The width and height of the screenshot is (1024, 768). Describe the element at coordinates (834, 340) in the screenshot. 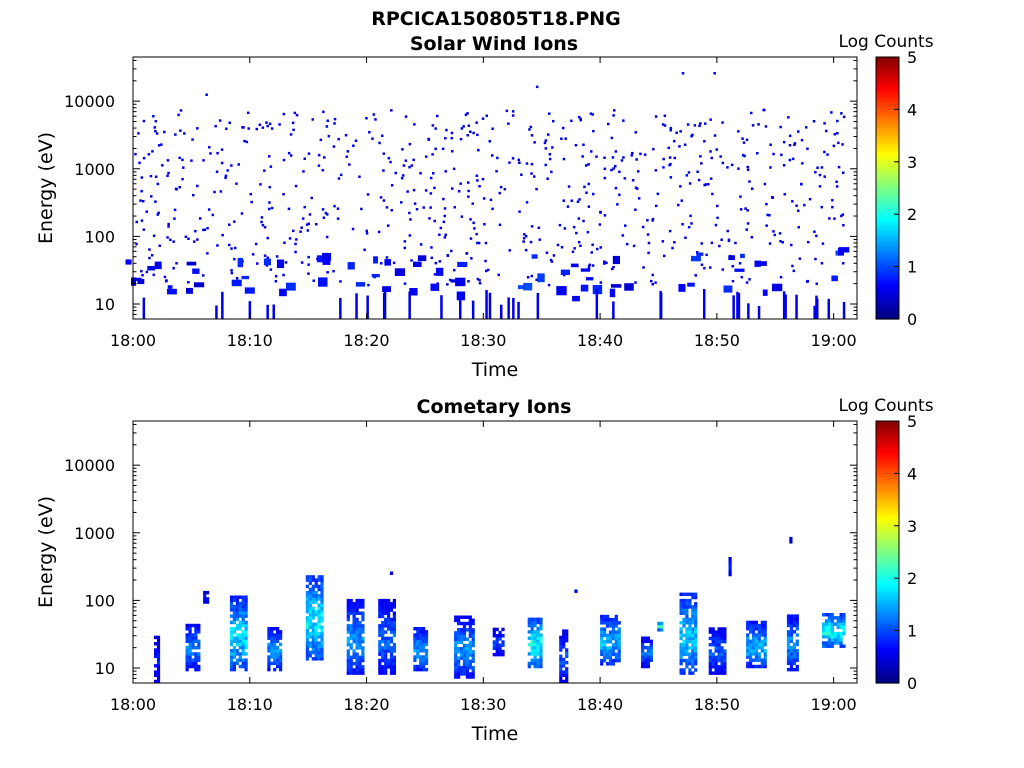

I see `x-tick-label: 19:00` at that location.